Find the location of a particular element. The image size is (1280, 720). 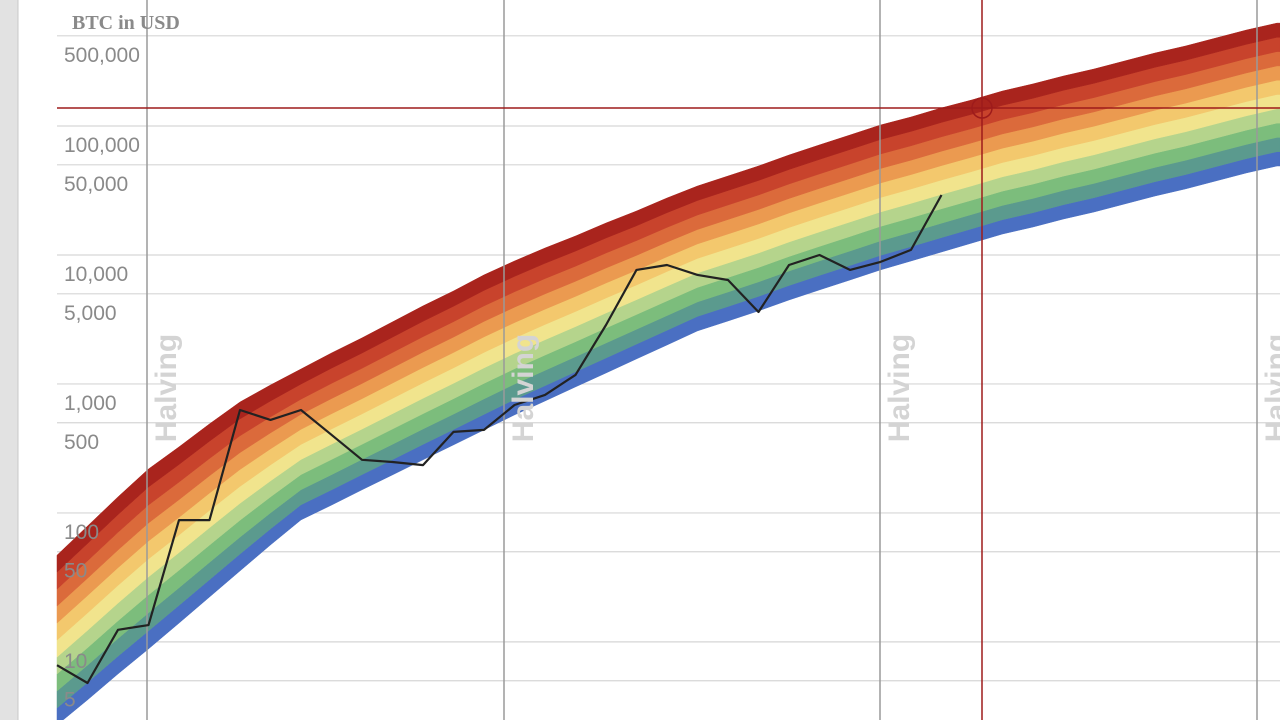

y-tick-label: 5,000 is located at coordinates (90, 313).